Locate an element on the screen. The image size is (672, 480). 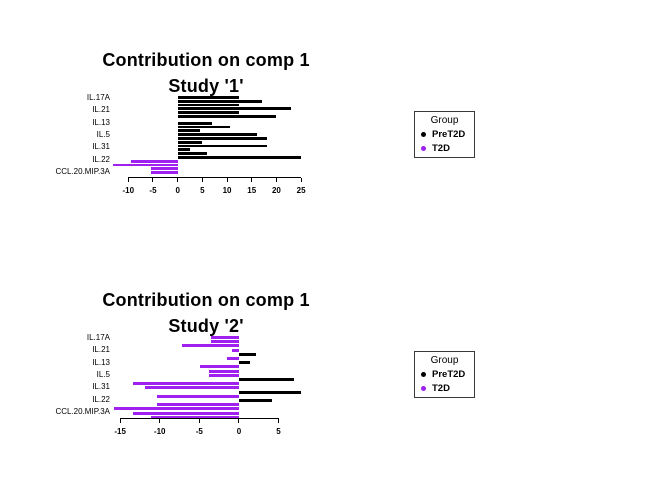
chart-title-line2: Study '2' is located at coordinates (206, 326).